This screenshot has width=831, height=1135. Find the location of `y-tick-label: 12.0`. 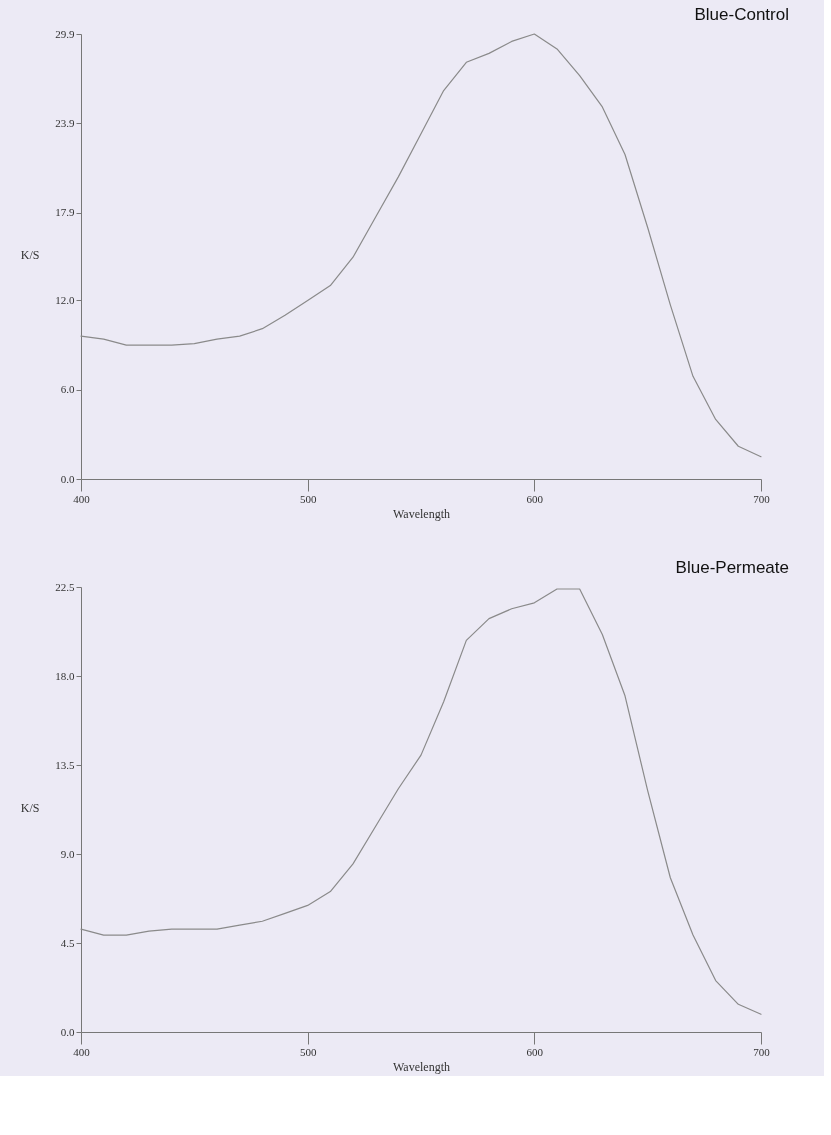

y-tick-label: 12.0 is located at coordinates (65, 299).